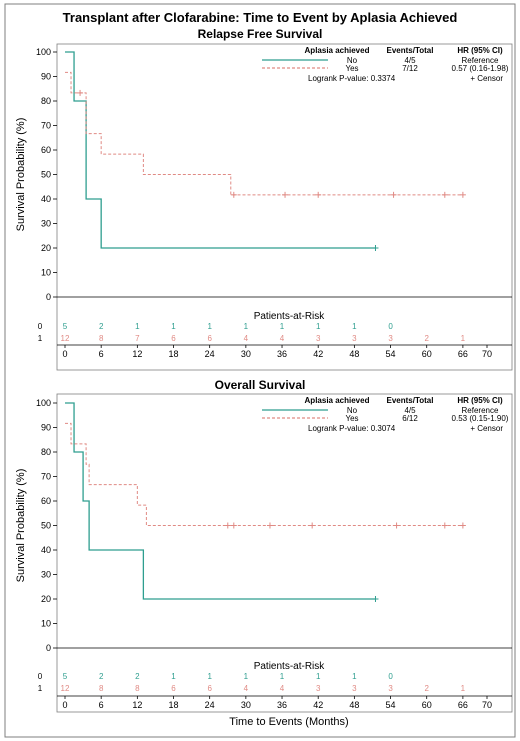 The width and height of the screenshot is (520, 741). I want to click on risk-group-label-yes: 1, so click(40, 338).